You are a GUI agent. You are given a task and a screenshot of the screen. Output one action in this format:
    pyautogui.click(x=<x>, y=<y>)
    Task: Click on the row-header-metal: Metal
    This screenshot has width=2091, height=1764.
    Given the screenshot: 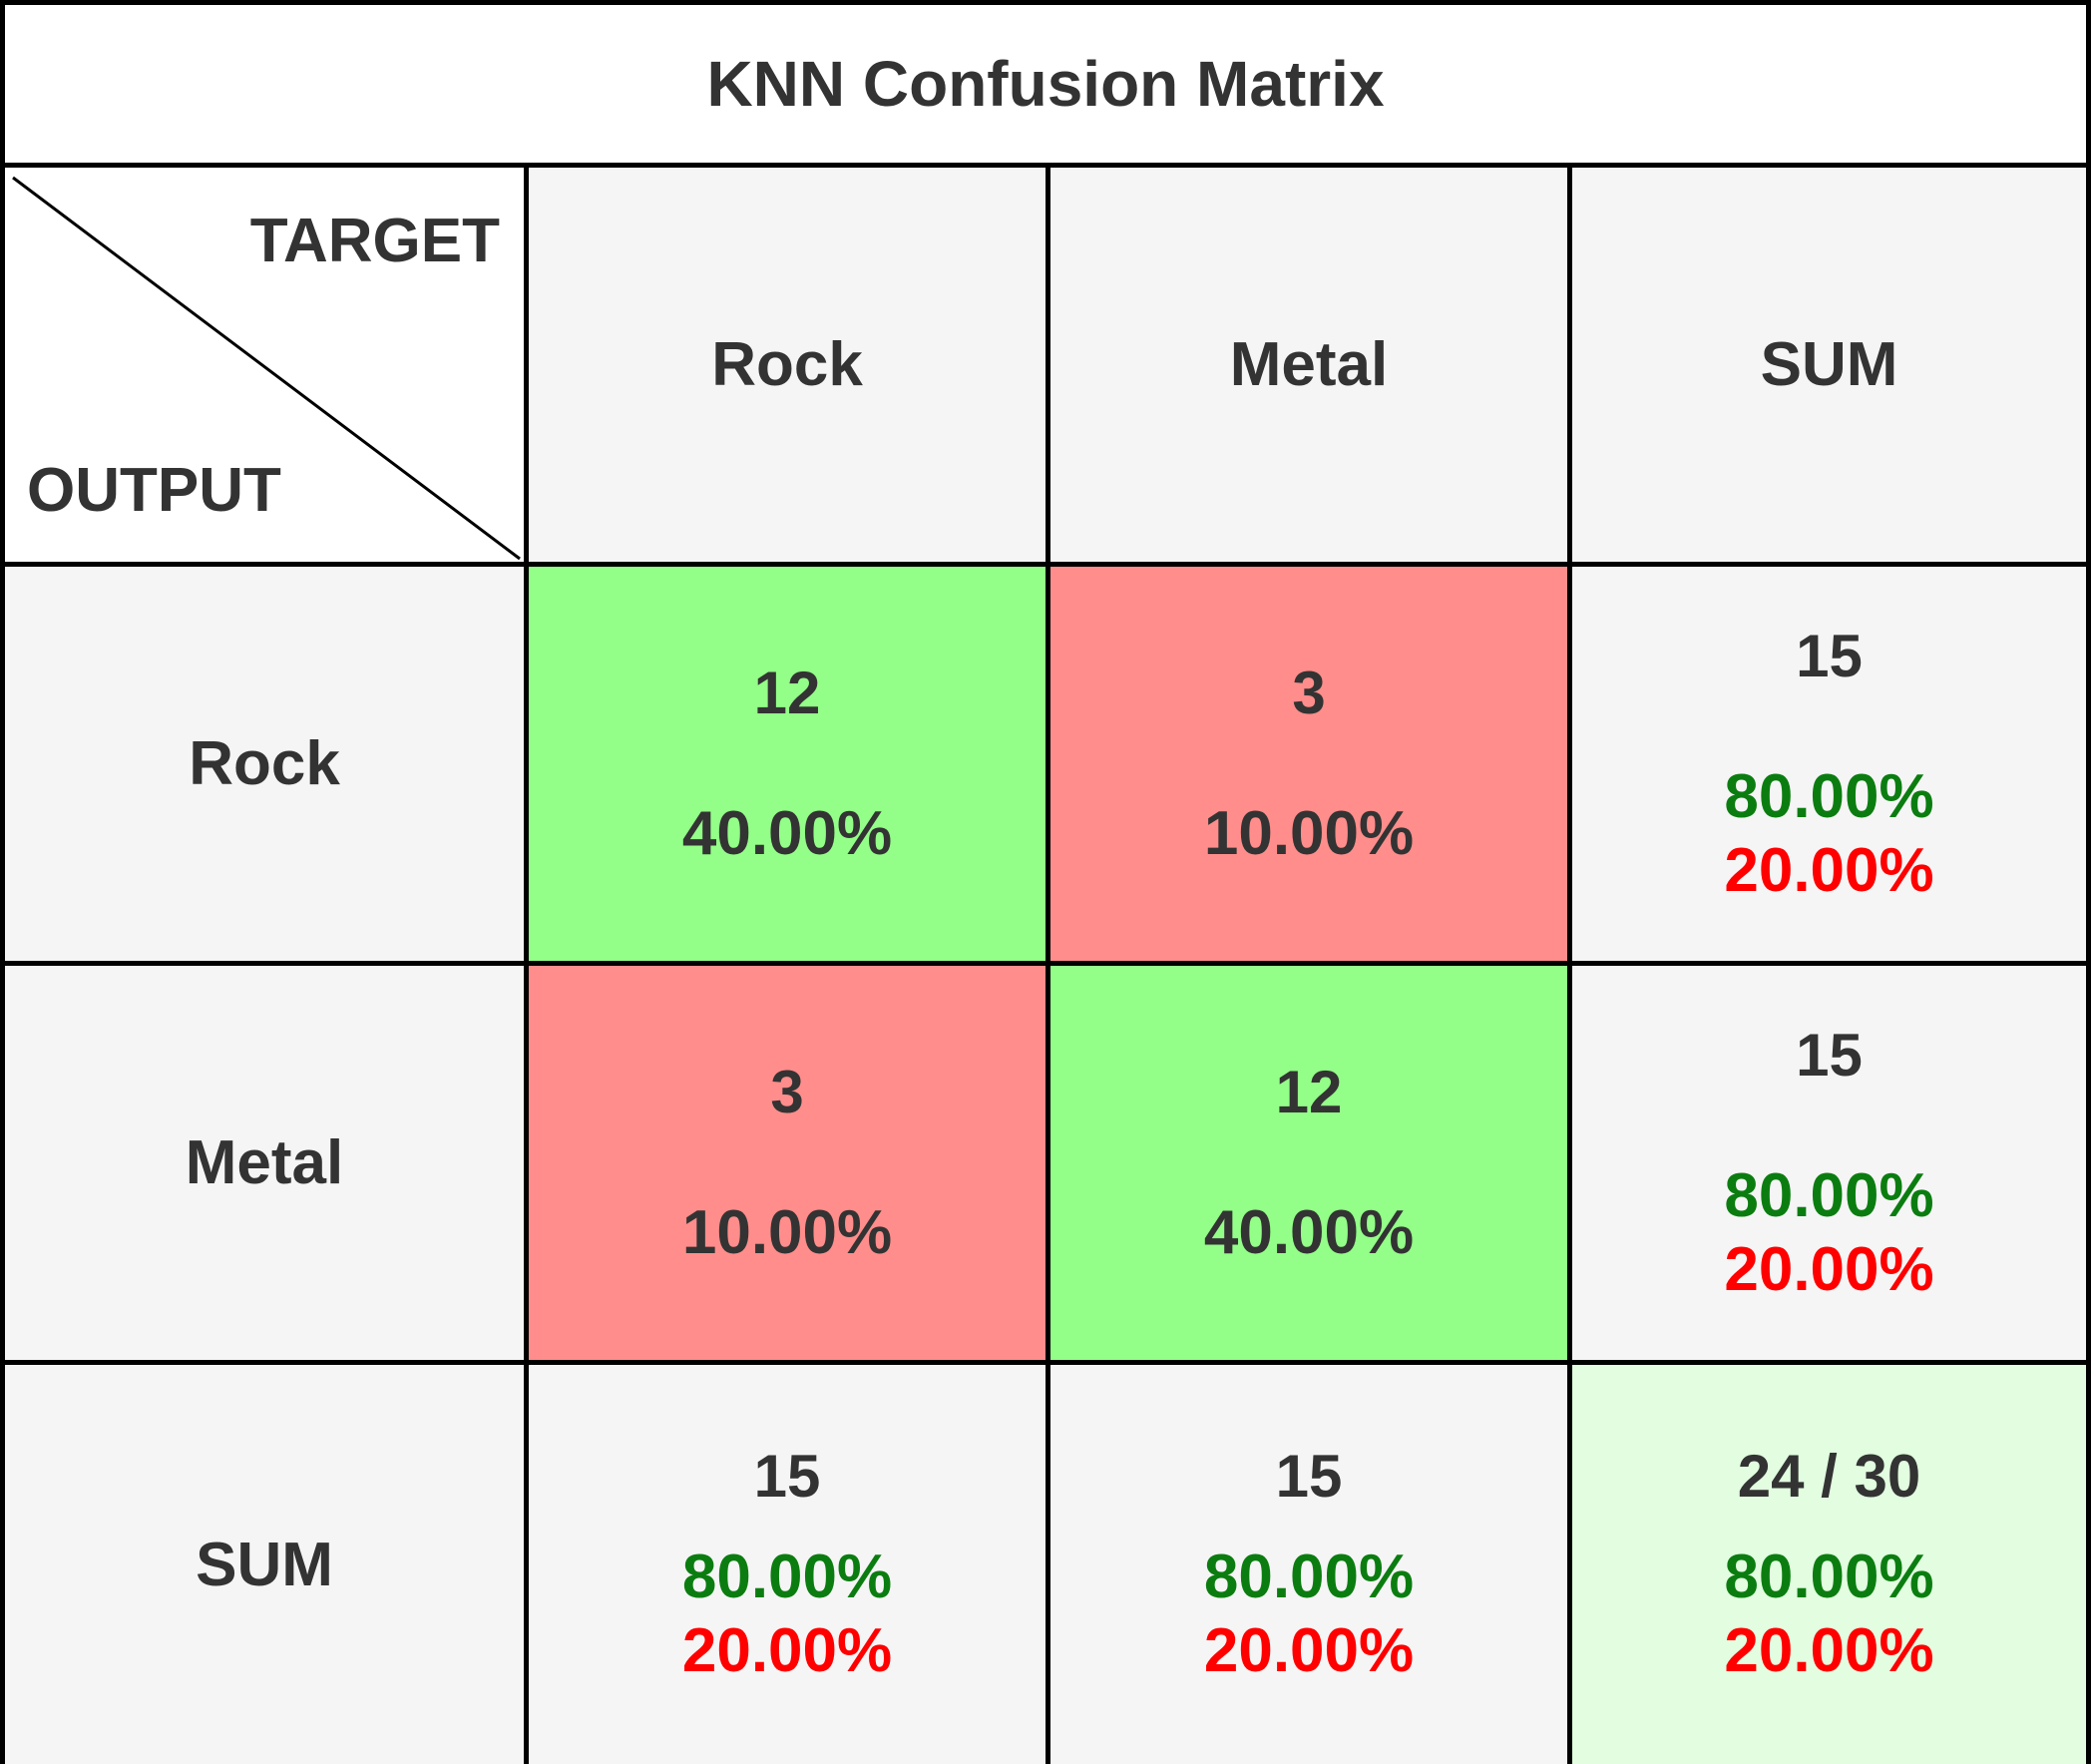 What is the action you would take?
    pyautogui.click(x=267, y=1165)
    